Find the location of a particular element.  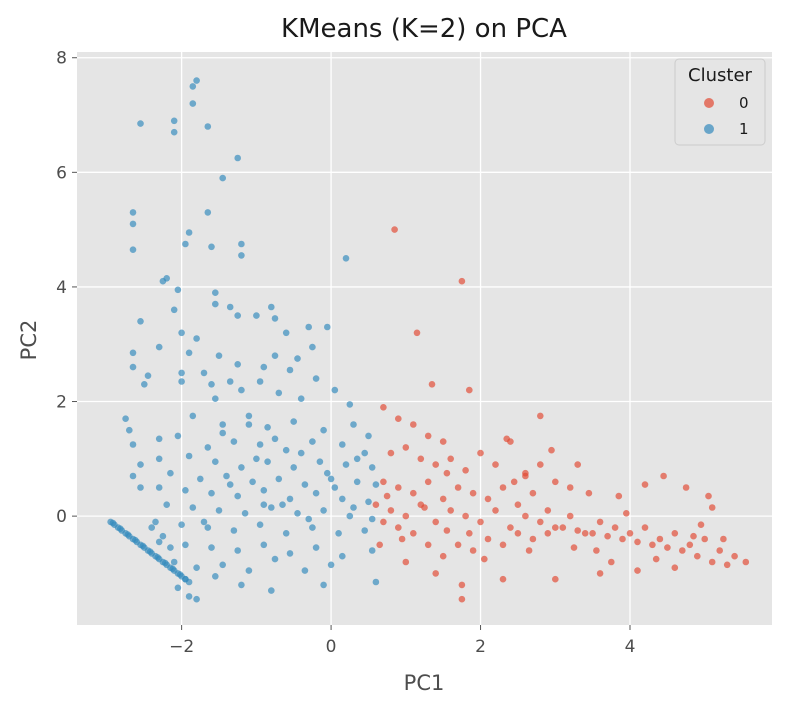

legend-label-cluster-0: 0 is located at coordinates (744, 103).